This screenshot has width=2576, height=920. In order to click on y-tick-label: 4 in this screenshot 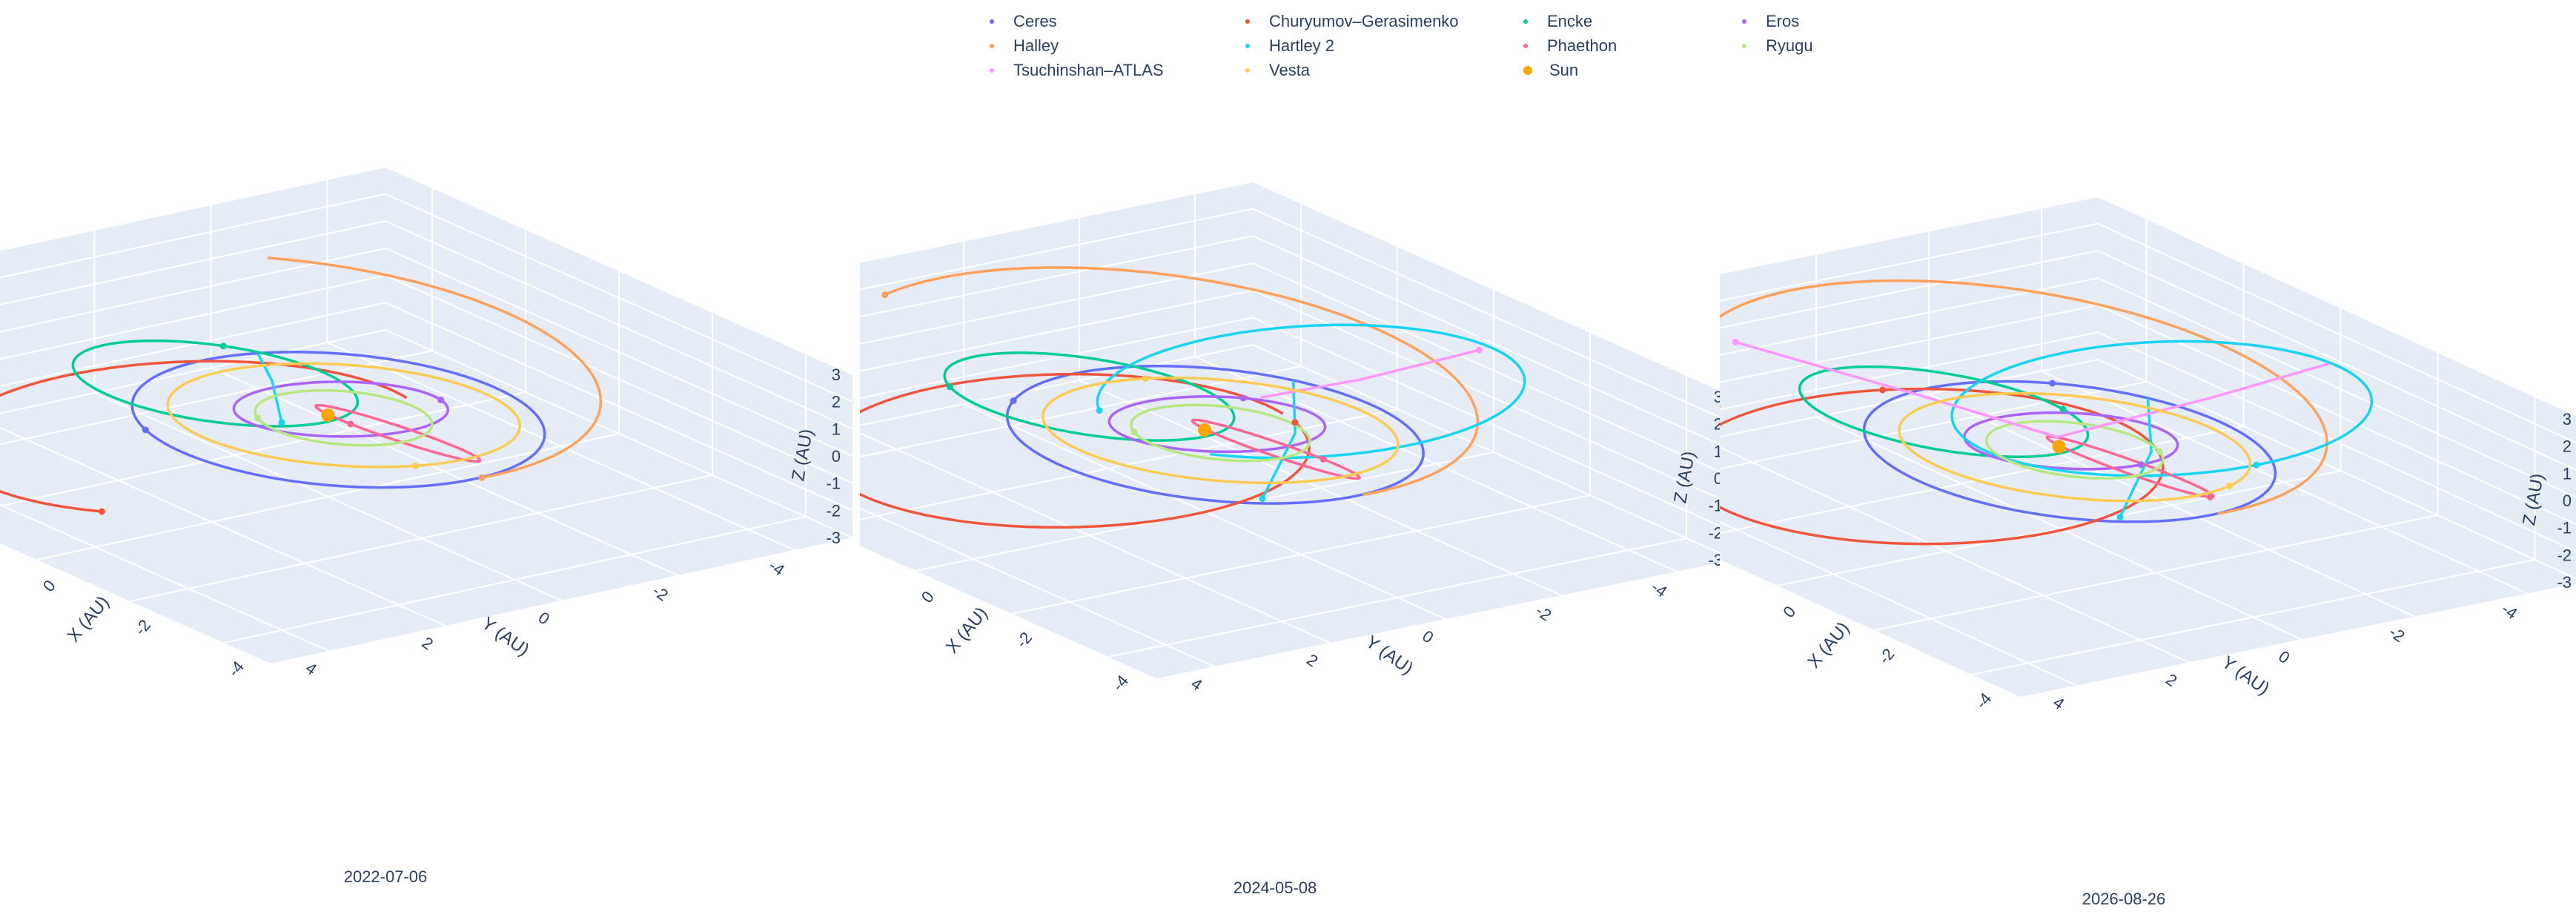, I will do `click(1196, 684)`.